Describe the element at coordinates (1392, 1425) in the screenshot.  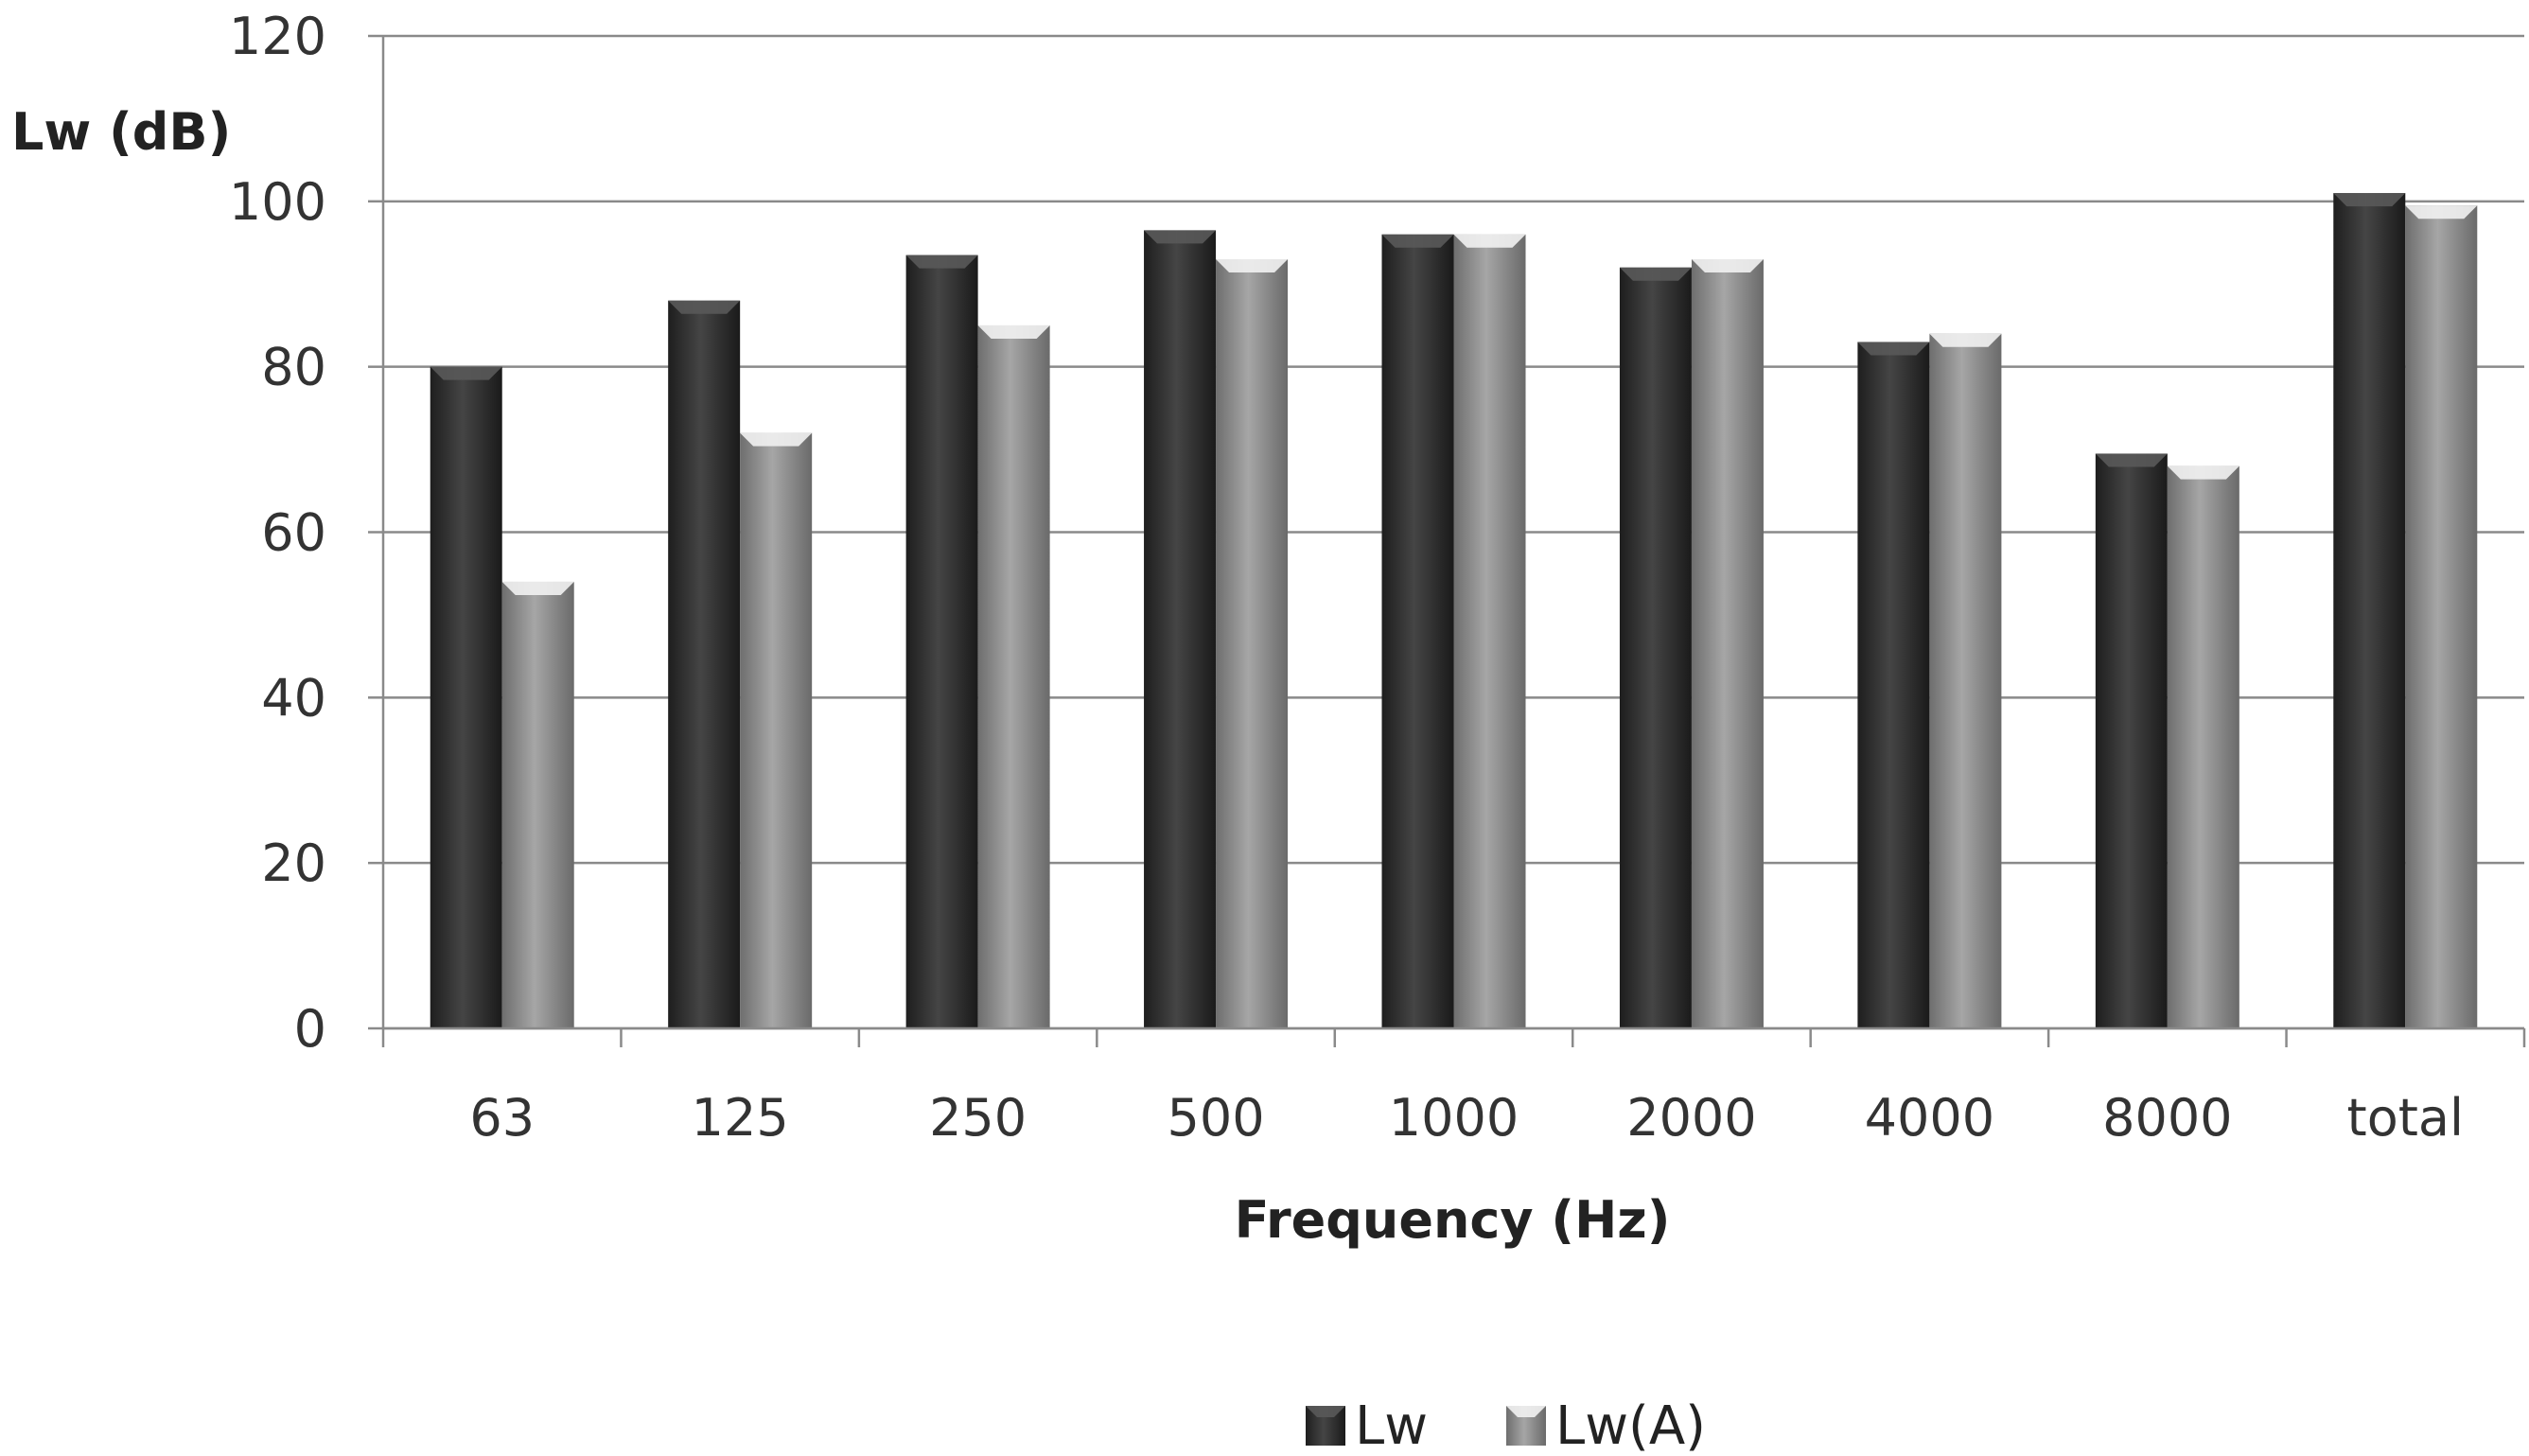
I see `legend-label: Lw` at that location.